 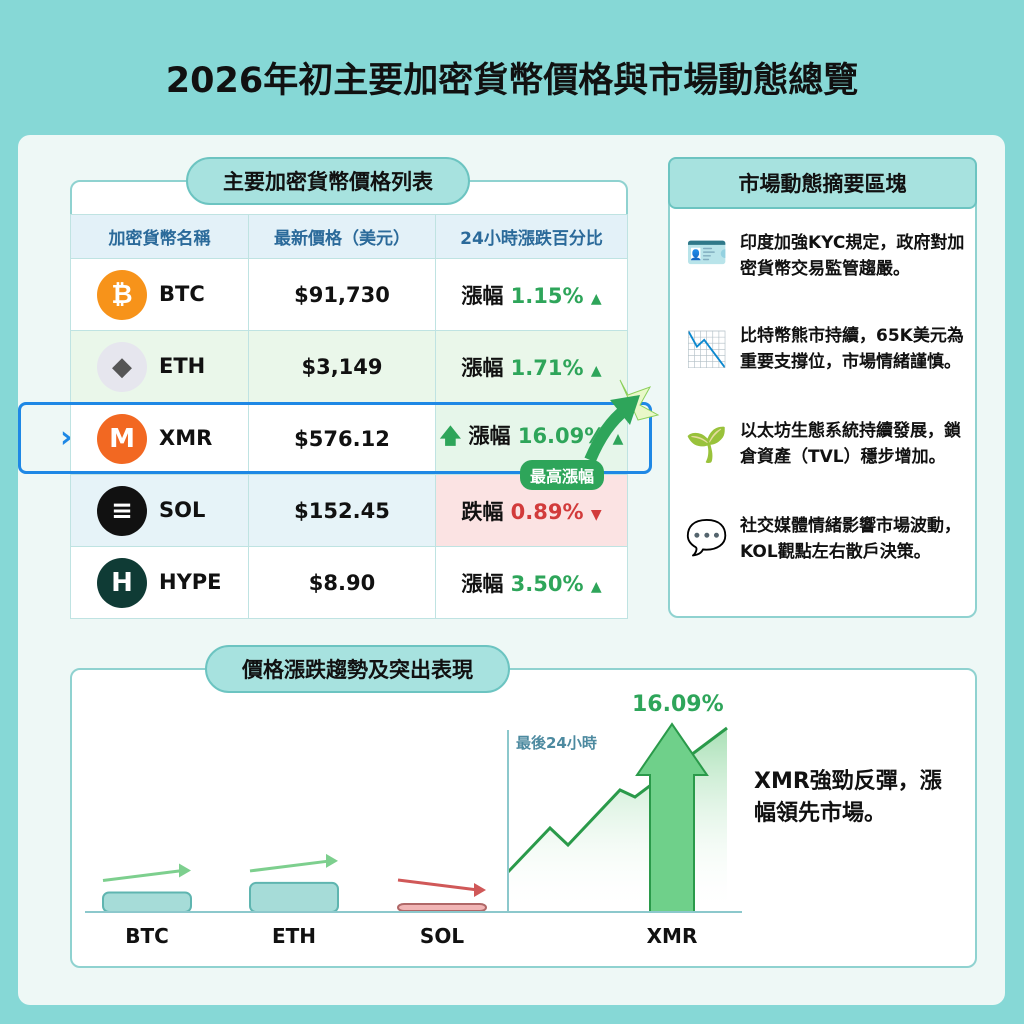 I want to click on coin-name-cell: ₿ BTC, so click(x=159, y=294).